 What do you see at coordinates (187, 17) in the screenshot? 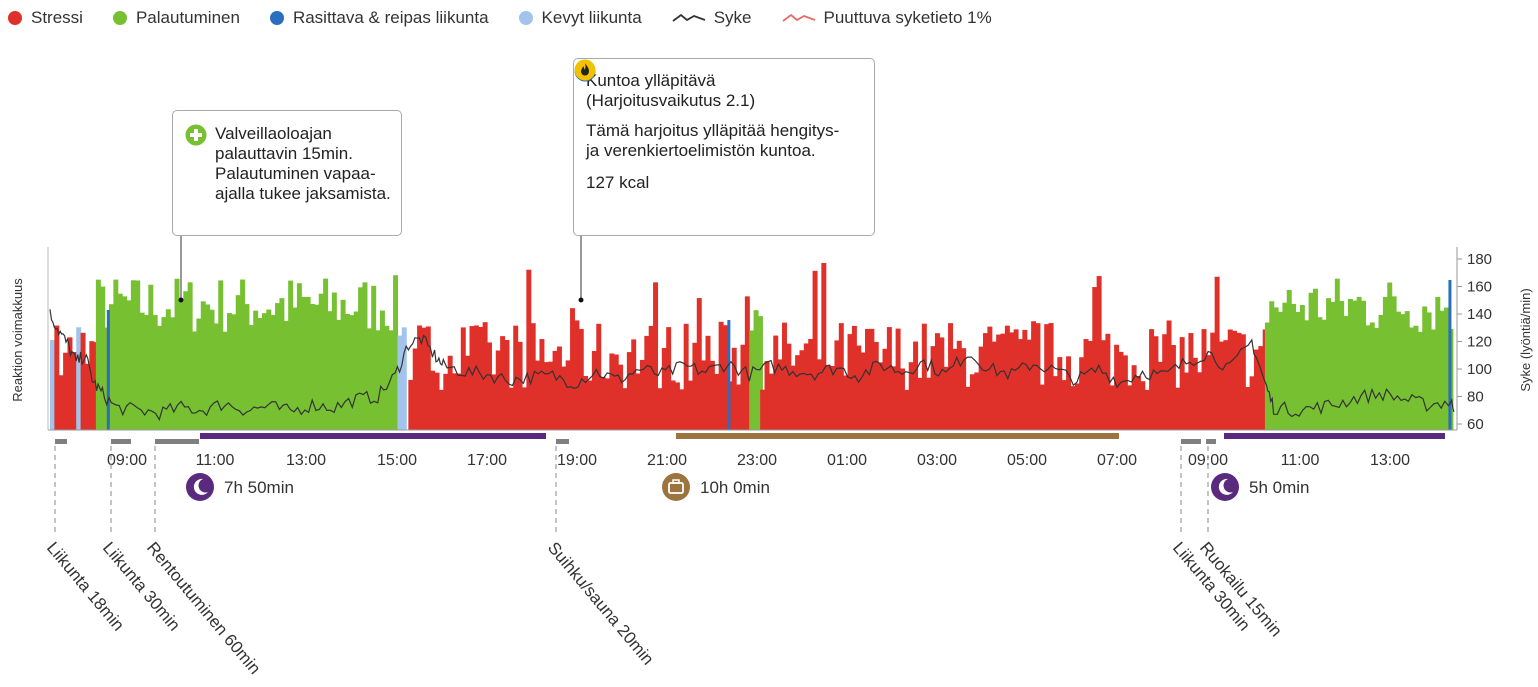
I see `legend-recovery-label: Palautuminen` at bounding box center [187, 17].